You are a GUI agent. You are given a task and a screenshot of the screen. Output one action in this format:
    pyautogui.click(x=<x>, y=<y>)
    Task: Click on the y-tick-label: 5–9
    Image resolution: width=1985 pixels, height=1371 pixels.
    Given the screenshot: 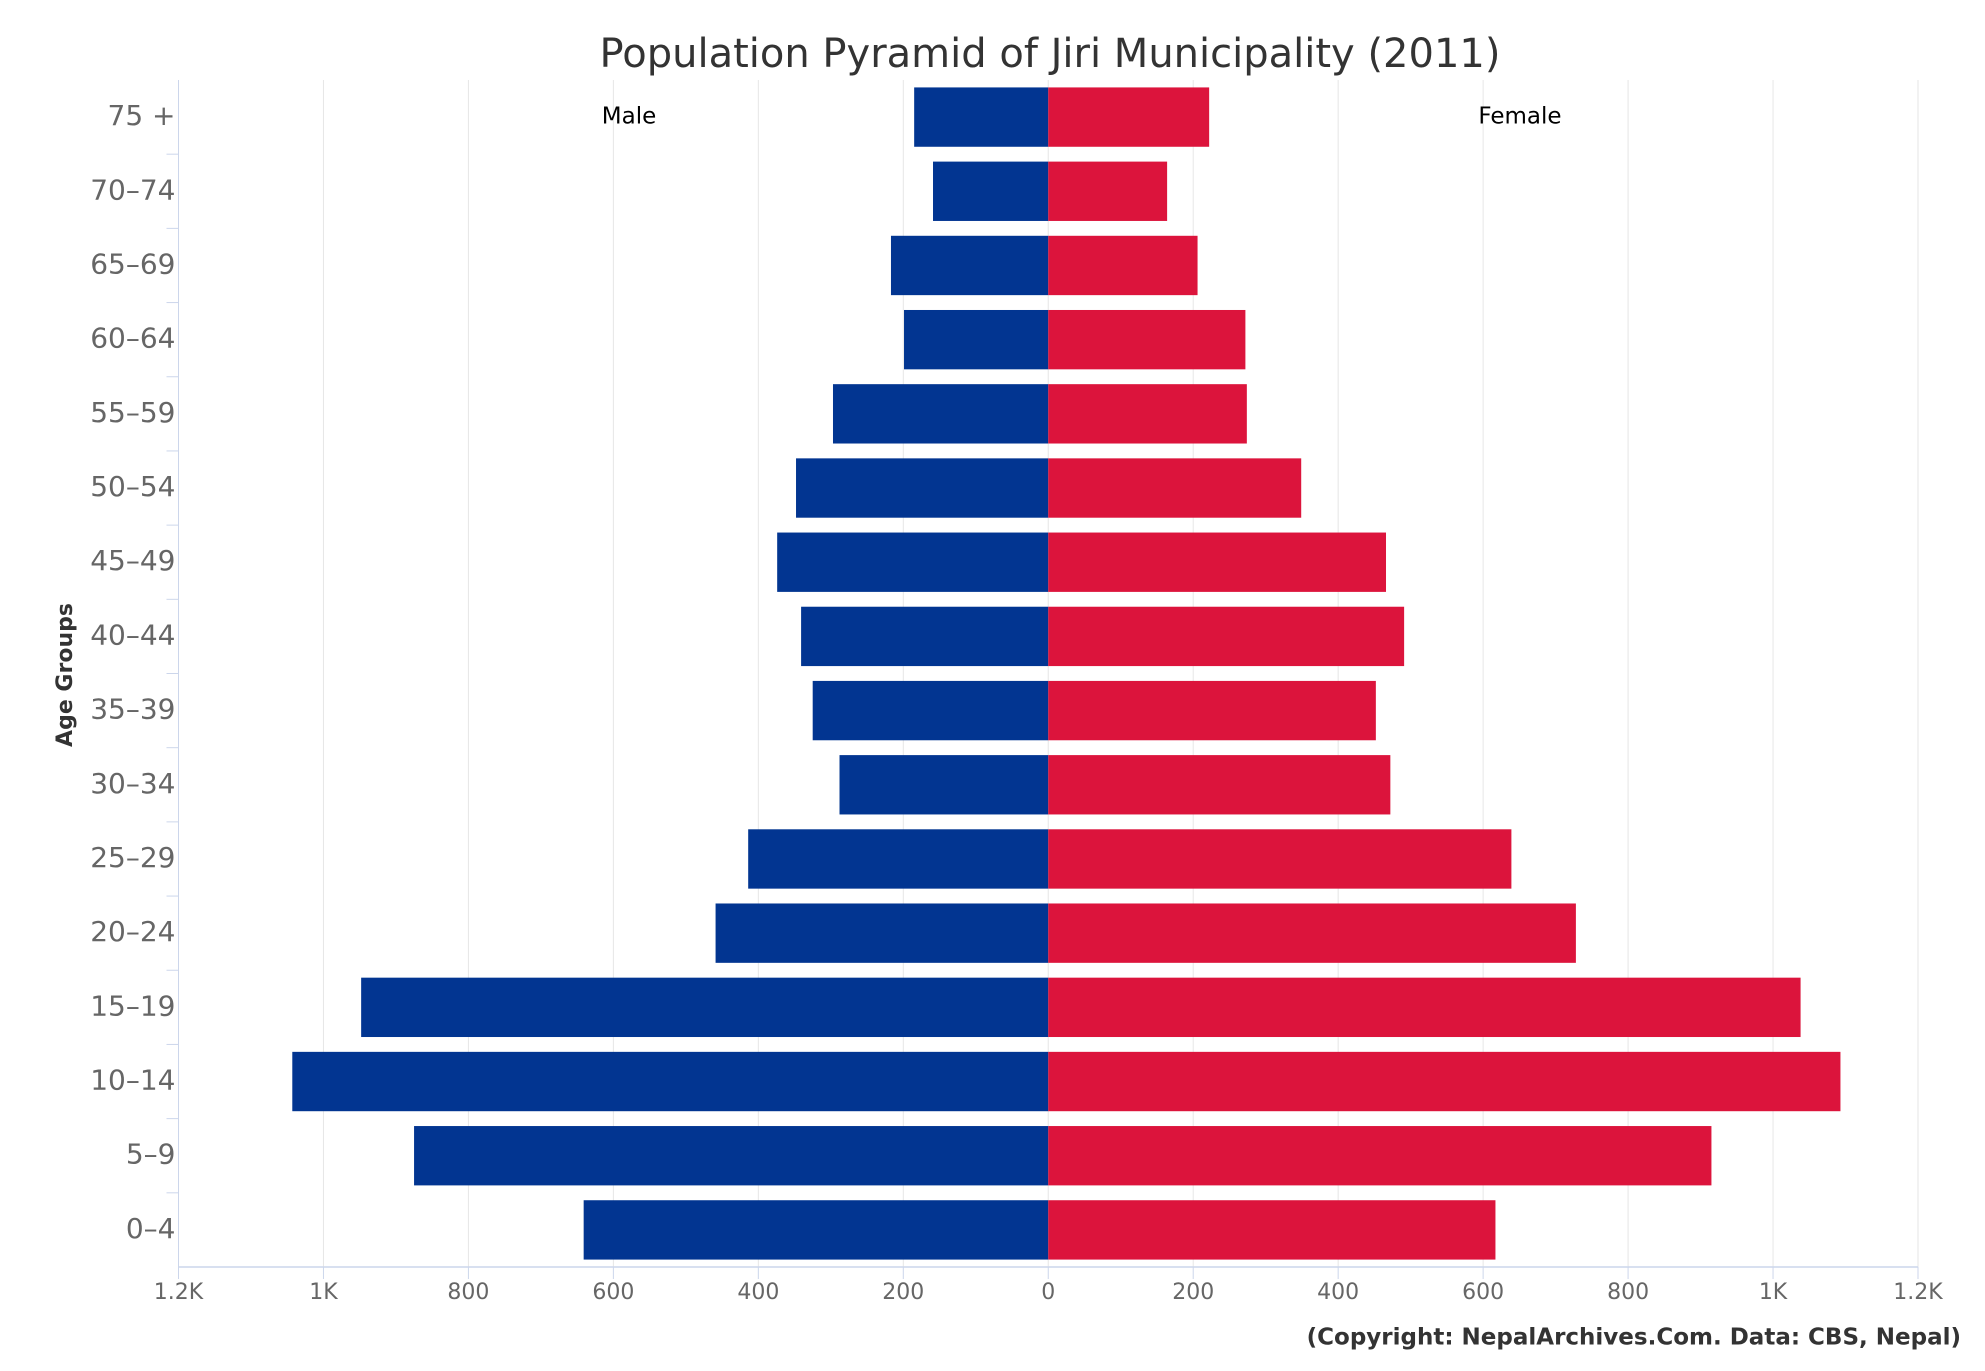 What is the action you would take?
    pyautogui.click(x=151, y=1154)
    